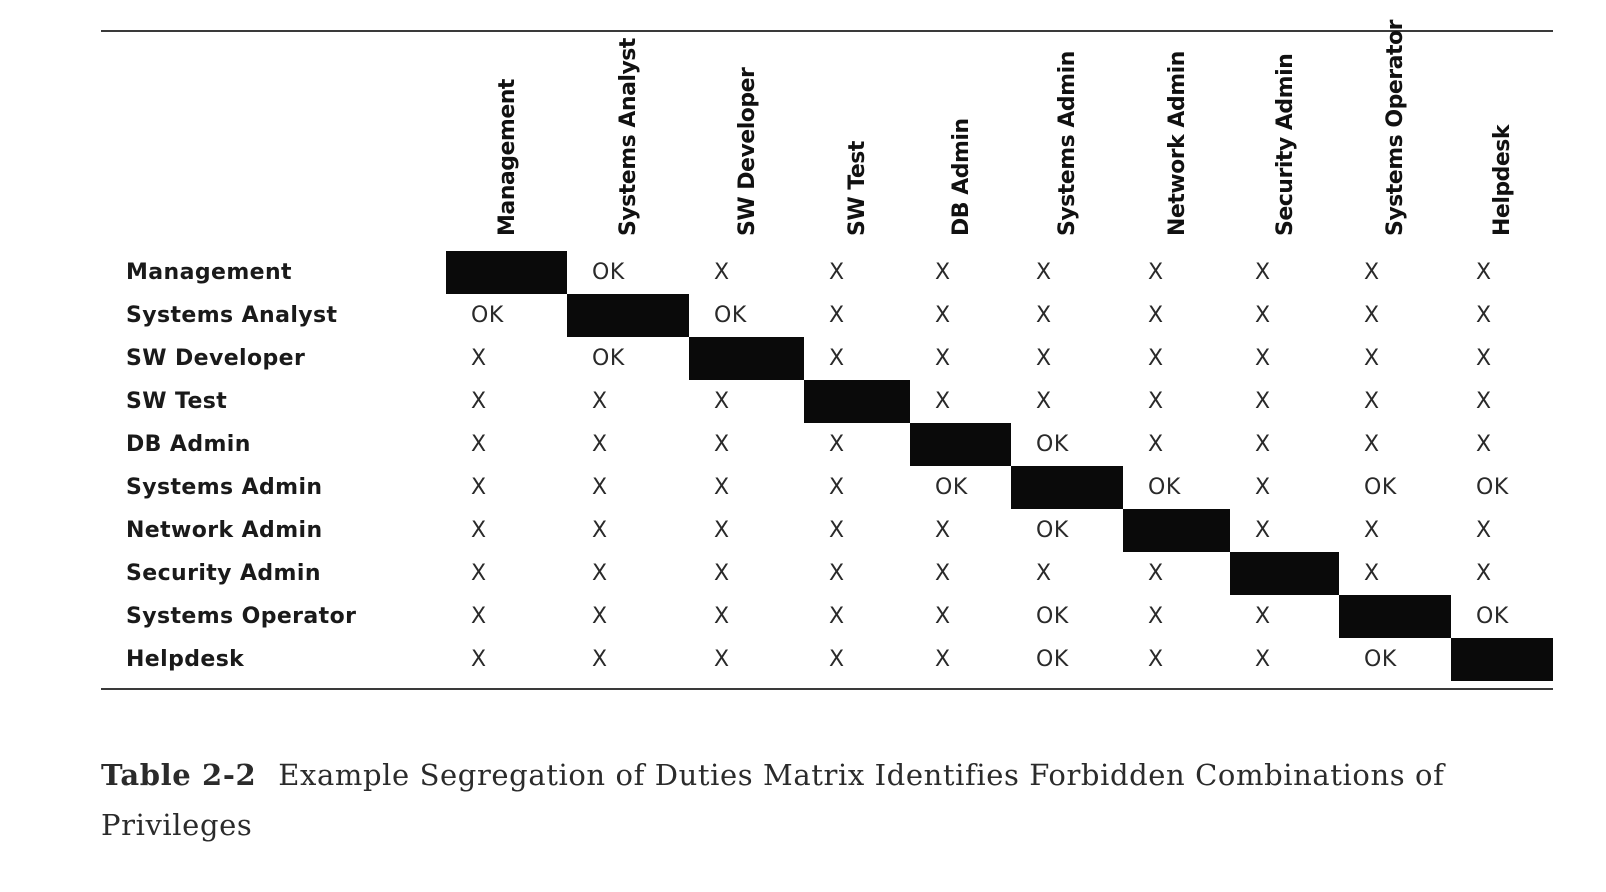  I want to click on row-header-systems-operator: Systems Operator, so click(241, 616).